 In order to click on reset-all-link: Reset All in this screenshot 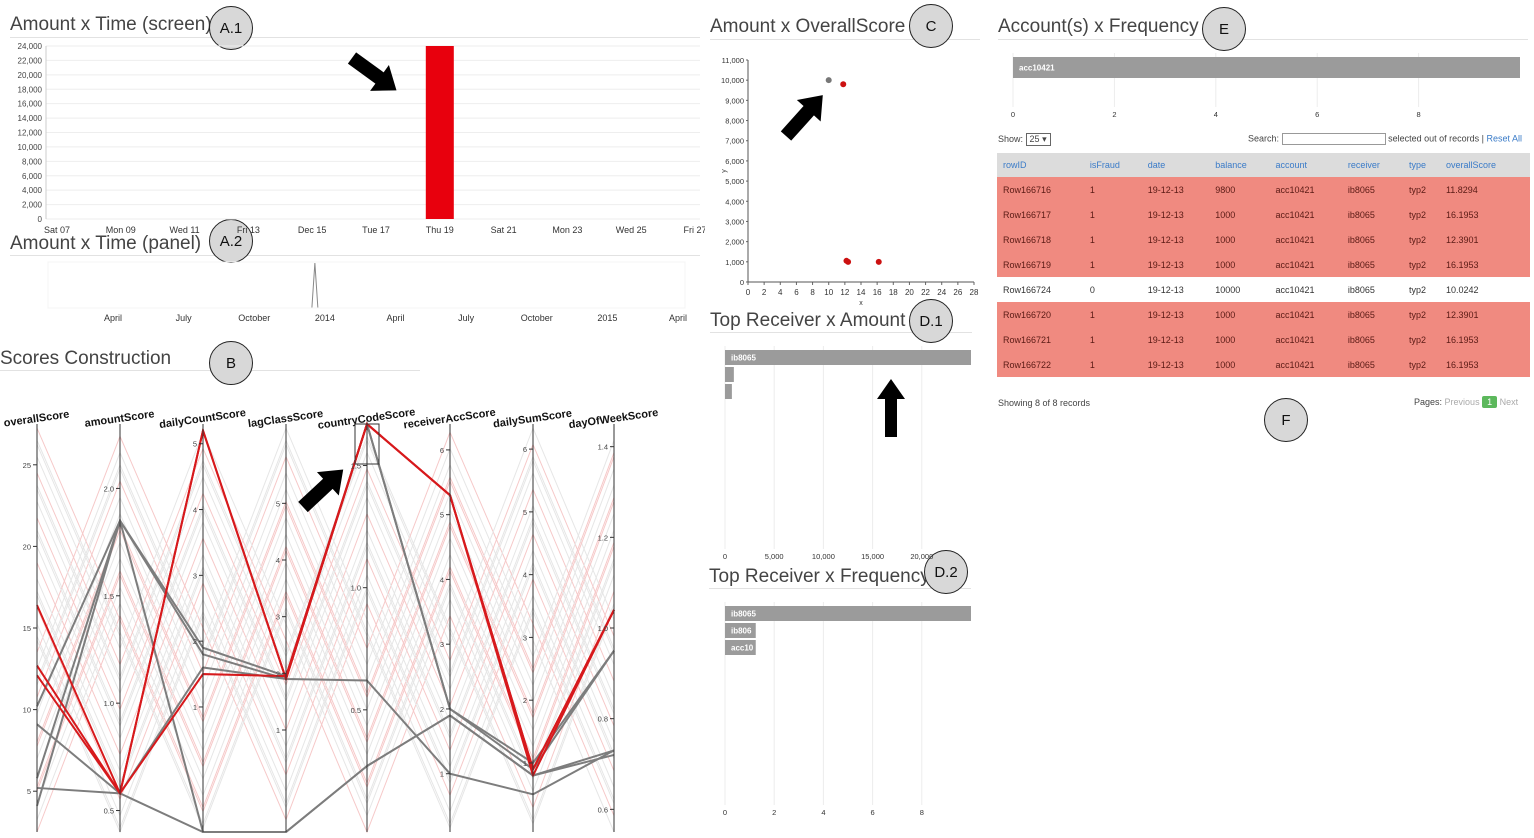, I will do `click(1504, 138)`.